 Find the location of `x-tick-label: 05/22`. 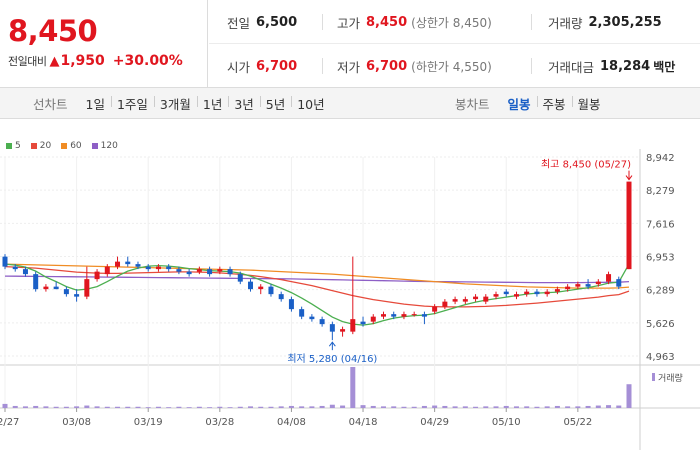

x-tick-label: 05/22 is located at coordinates (577, 422).